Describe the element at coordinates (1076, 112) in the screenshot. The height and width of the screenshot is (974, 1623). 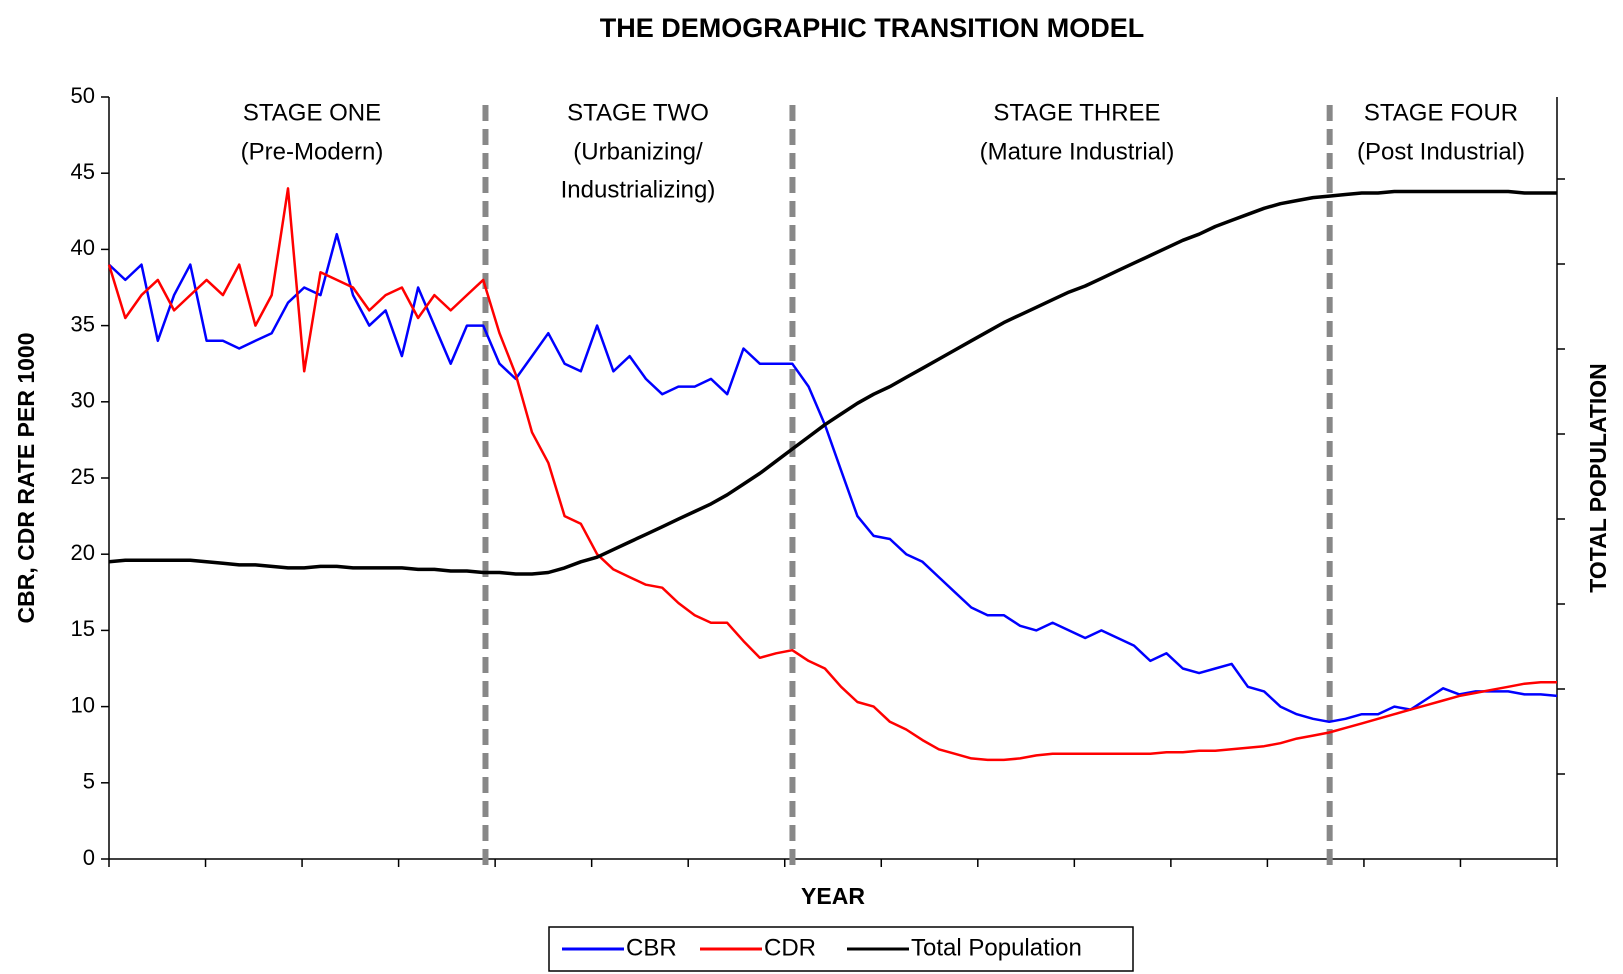
I see `stage-name: STAGE THREE` at that location.